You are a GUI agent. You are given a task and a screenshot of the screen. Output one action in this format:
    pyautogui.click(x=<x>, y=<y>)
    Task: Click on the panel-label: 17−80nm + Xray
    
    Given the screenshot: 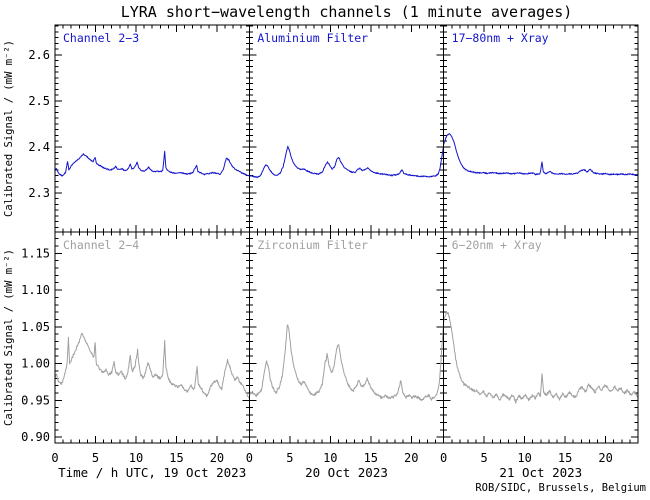 What is the action you would take?
    pyautogui.click(x=500, y=38)
    